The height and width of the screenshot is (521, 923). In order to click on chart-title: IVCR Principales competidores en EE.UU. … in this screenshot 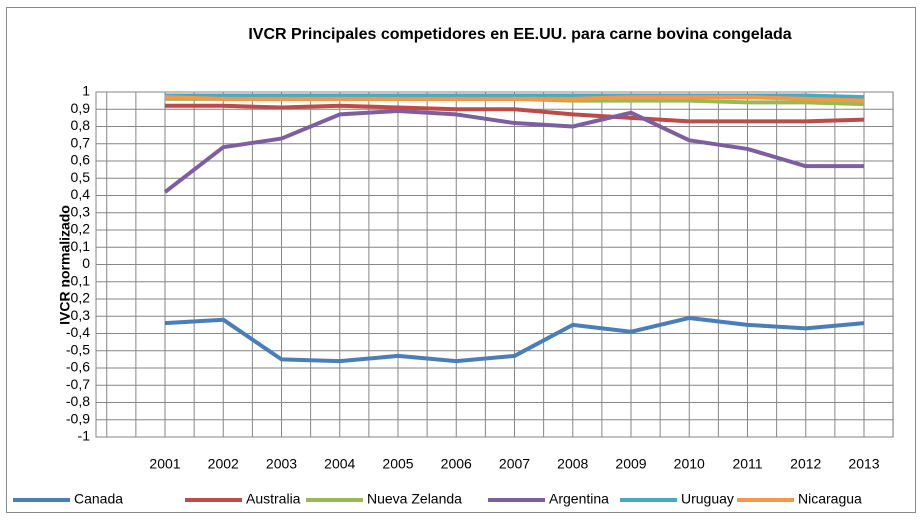, I will do `click(519, 34)`.